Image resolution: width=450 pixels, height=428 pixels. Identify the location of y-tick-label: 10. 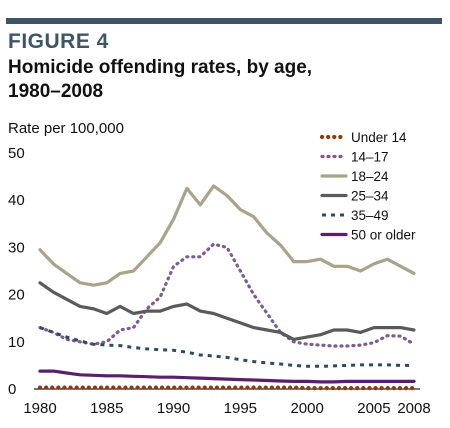
(16, 342).